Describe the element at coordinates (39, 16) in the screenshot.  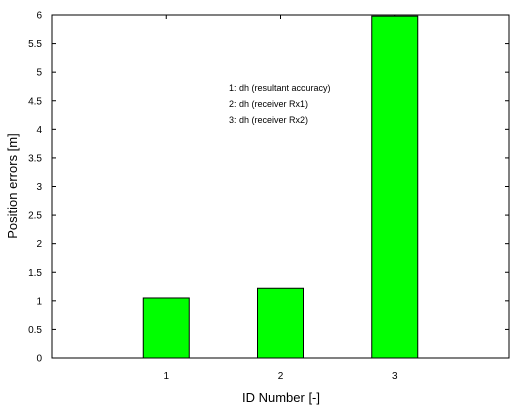
I see `y-tick-label-12: 6` at that location.